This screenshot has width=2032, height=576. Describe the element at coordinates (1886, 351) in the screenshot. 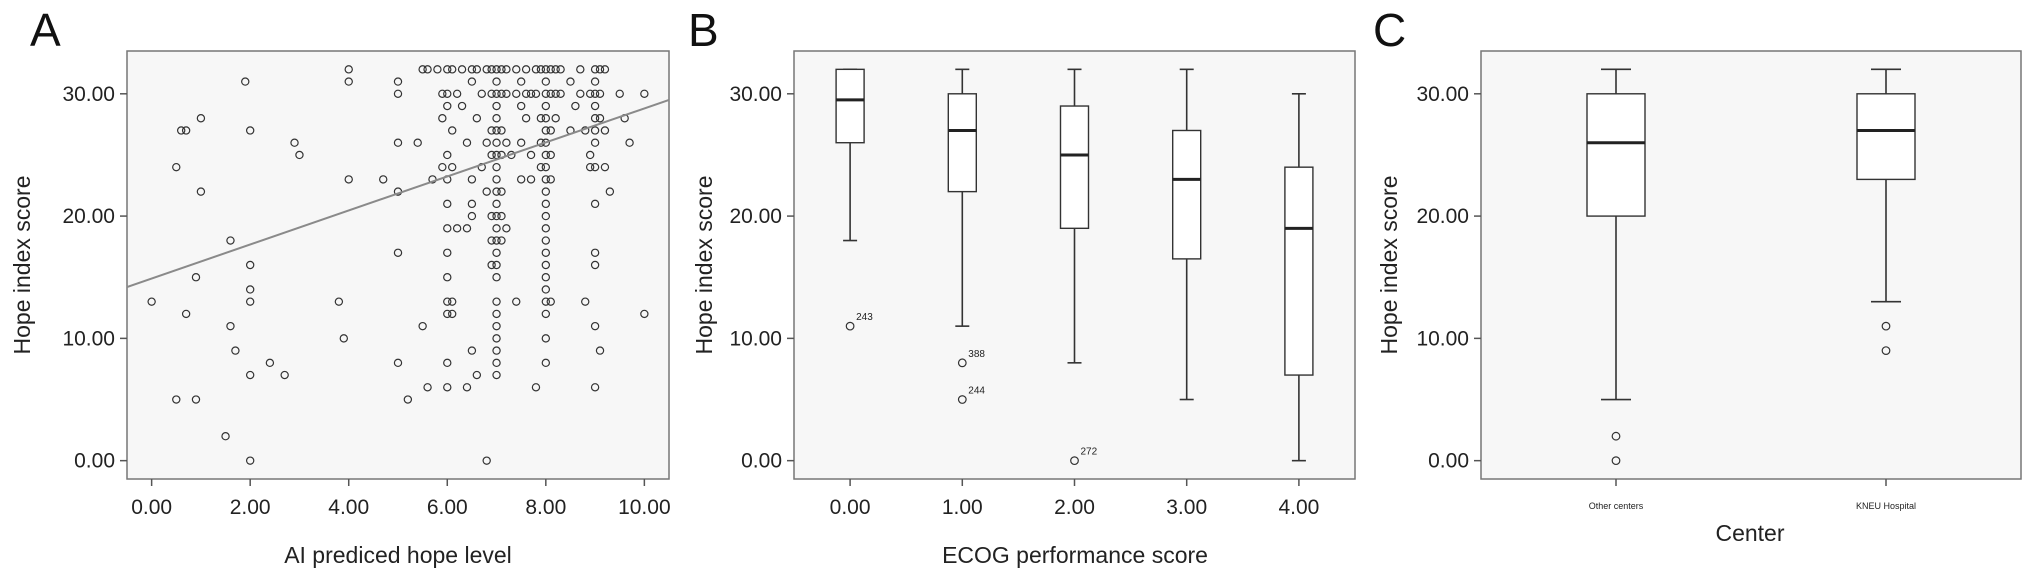

I see `outlier-point` at that location.